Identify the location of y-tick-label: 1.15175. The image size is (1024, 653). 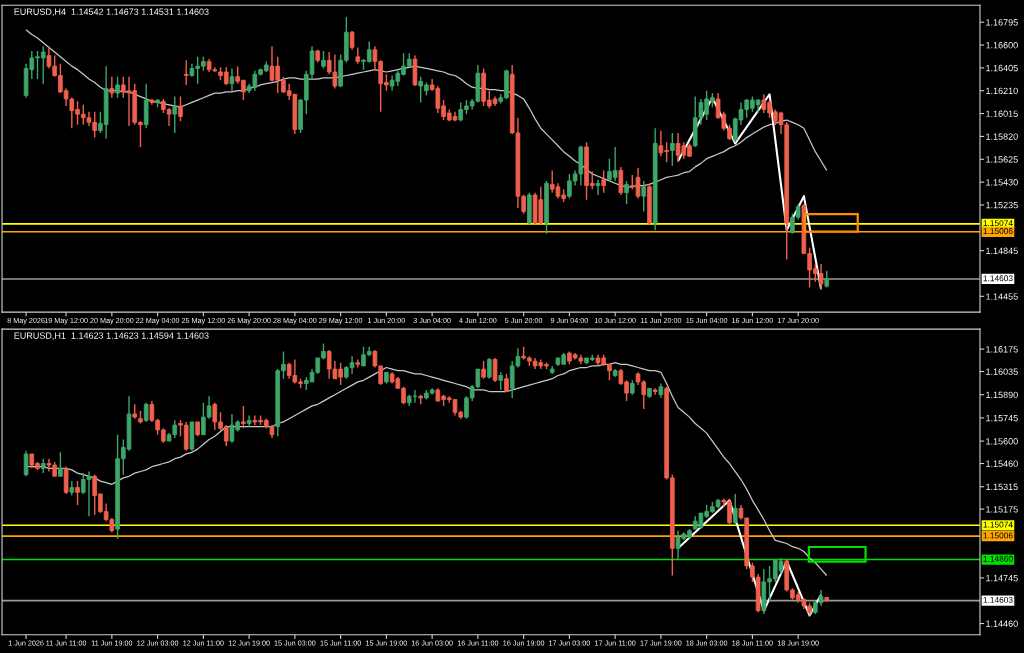
(1002, 509).